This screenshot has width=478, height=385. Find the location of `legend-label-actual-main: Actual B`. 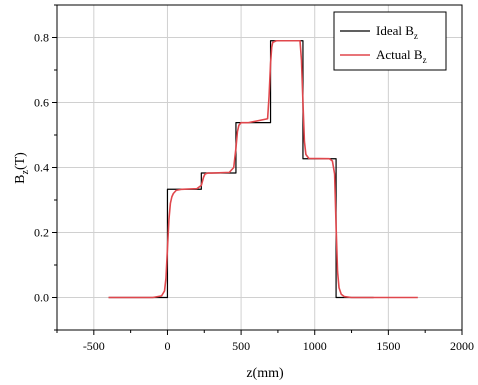

legend-label-actual-main: Actual B is located at coordinates (399, 54).